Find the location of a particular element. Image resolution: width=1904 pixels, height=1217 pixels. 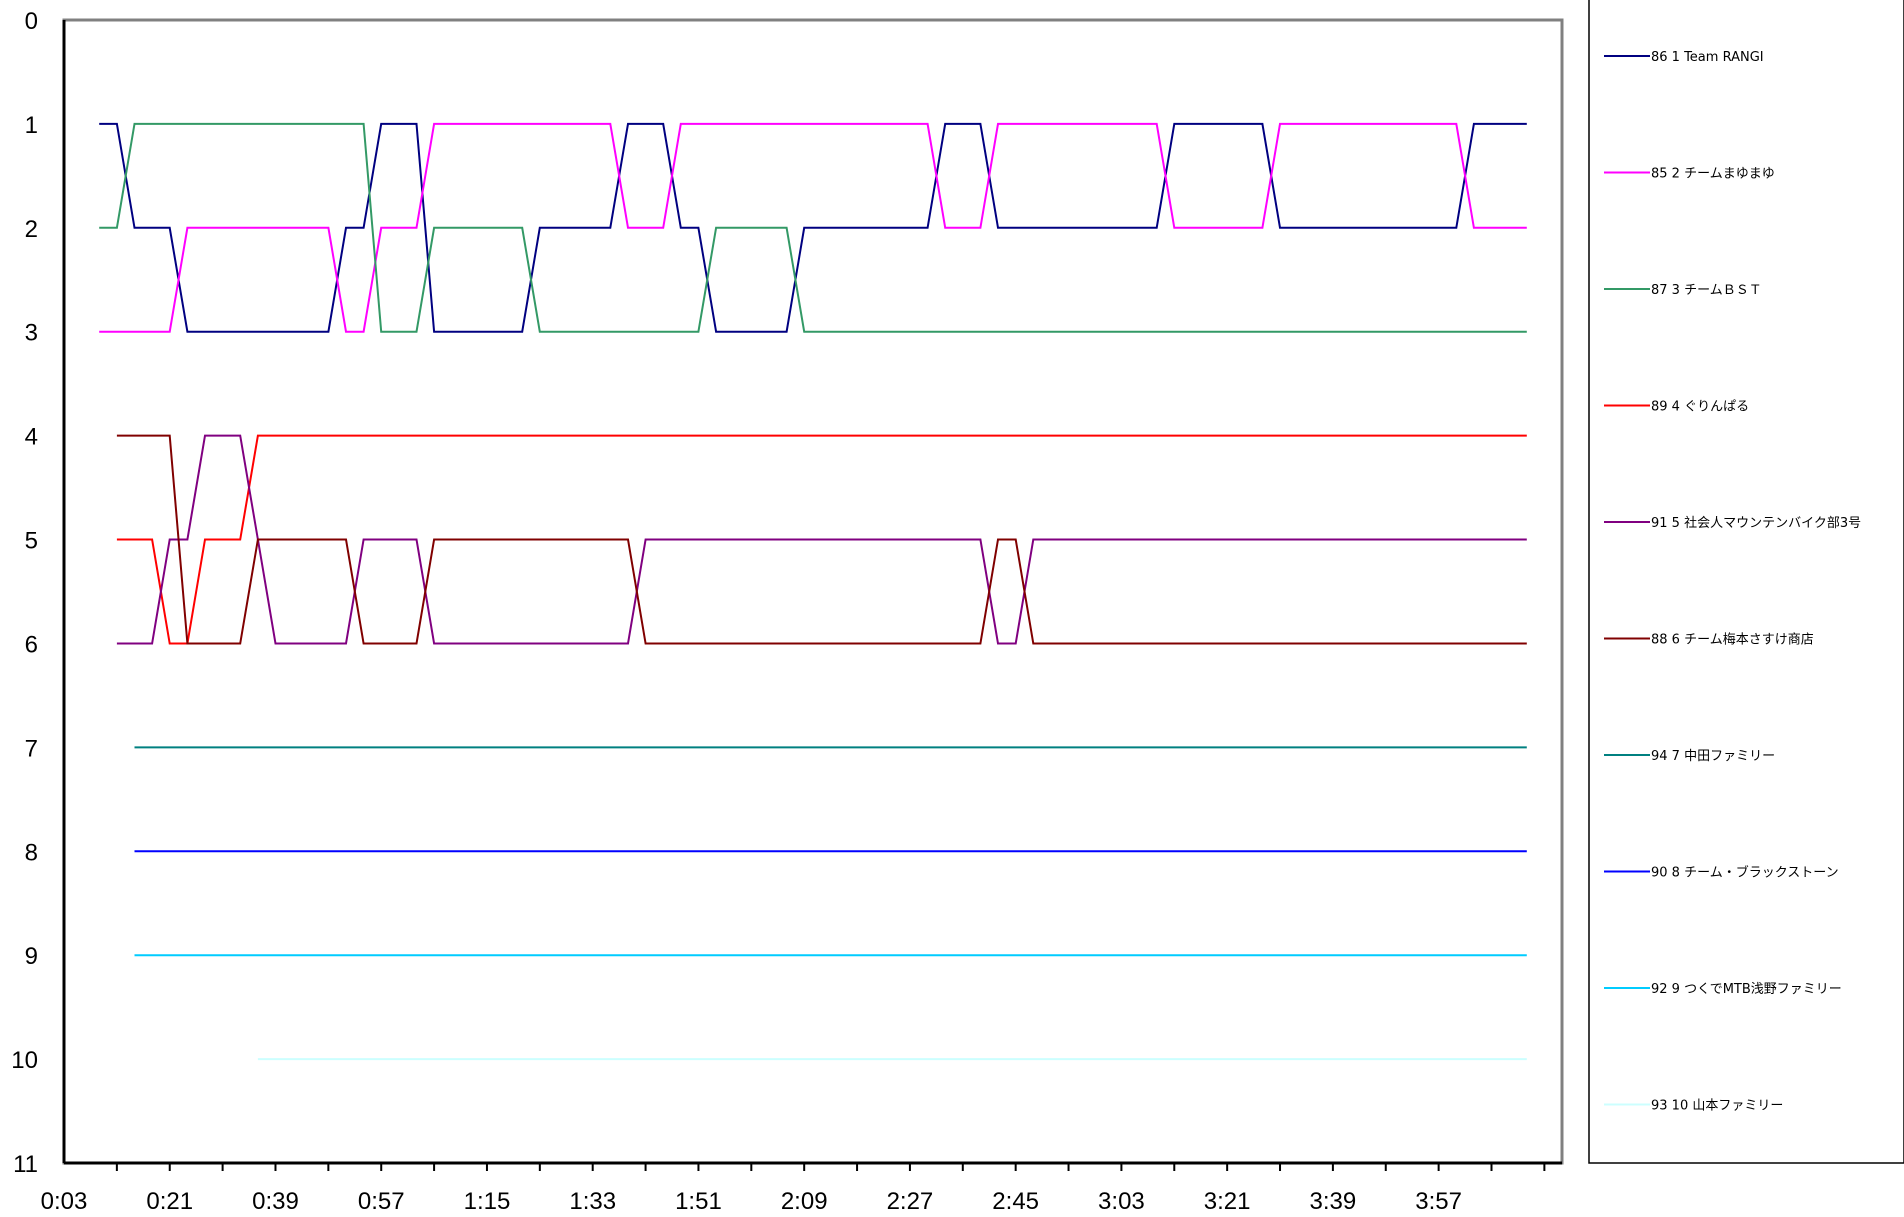

x-tick-label: 3:39 is located at coordinates (1333, 1201).